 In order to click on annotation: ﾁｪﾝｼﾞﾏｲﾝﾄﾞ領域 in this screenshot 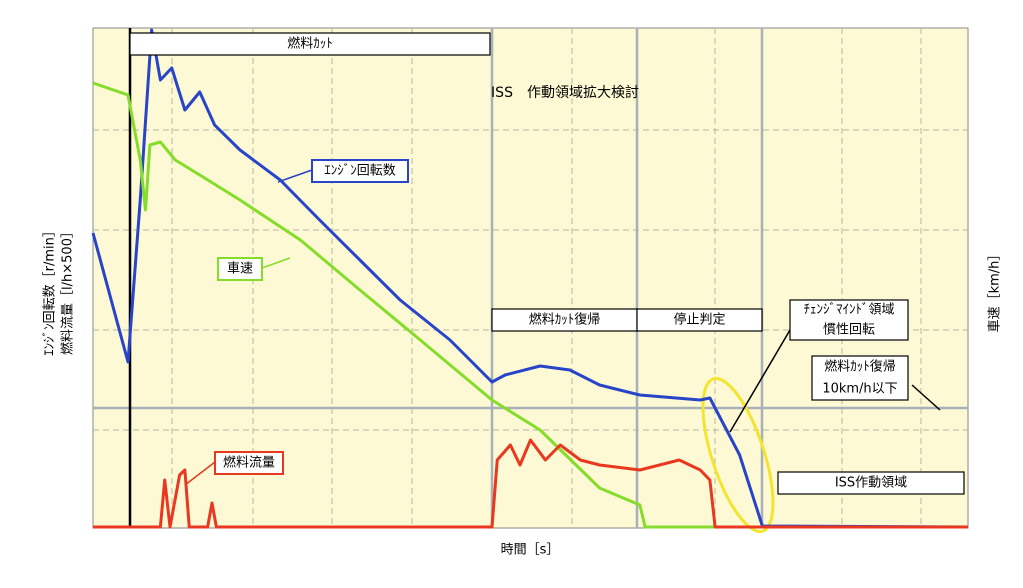, I will do `click(848, 310)`.